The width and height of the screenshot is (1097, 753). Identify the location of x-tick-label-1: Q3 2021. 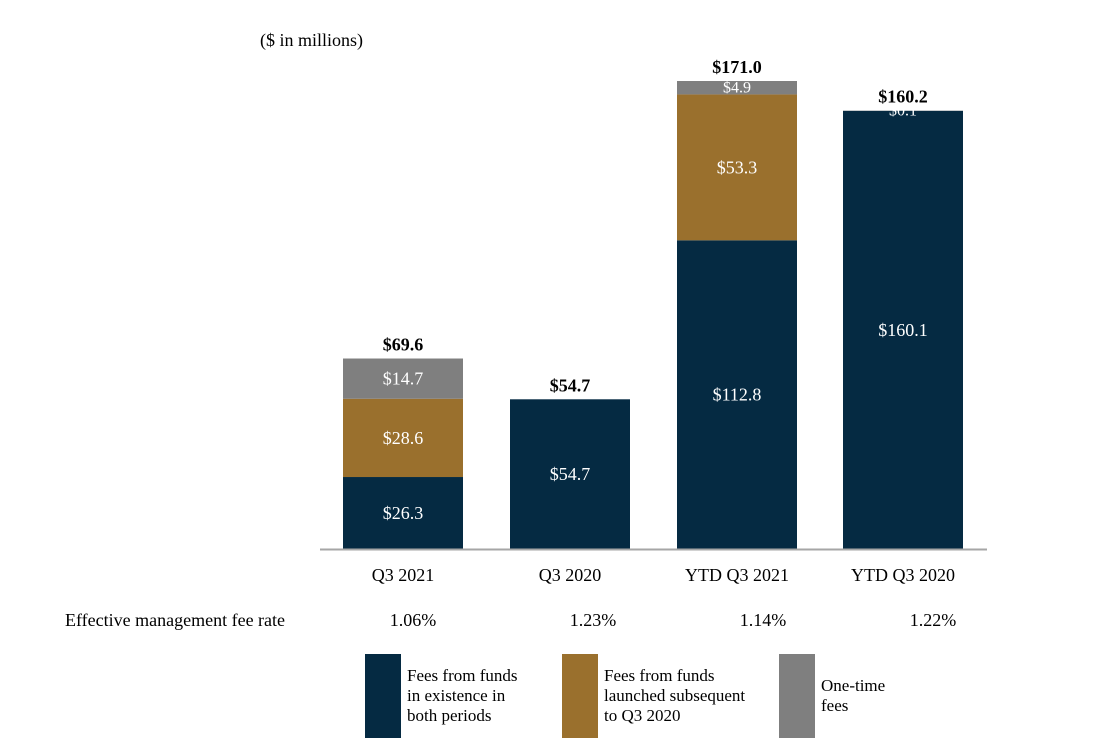
(403, 575).